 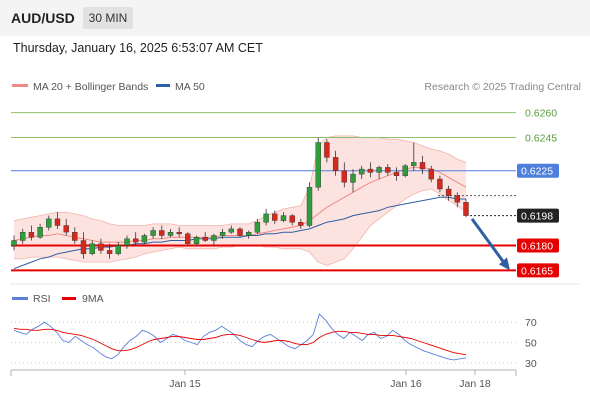 What do you see at coordinates (20, 298) in the screenshot?
I see `legend-swatch-rsi` at bounding box center [20, 298].